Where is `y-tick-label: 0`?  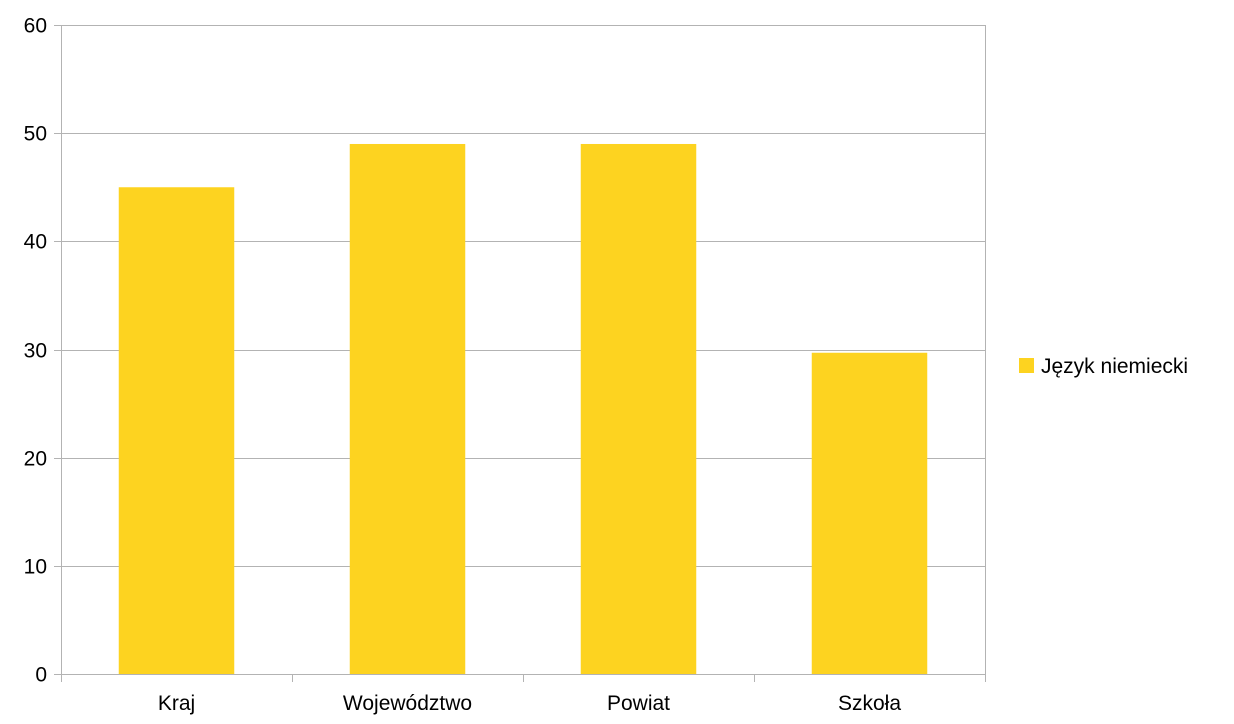
y-tick-label: 0 is located at coordinates (41, 675).